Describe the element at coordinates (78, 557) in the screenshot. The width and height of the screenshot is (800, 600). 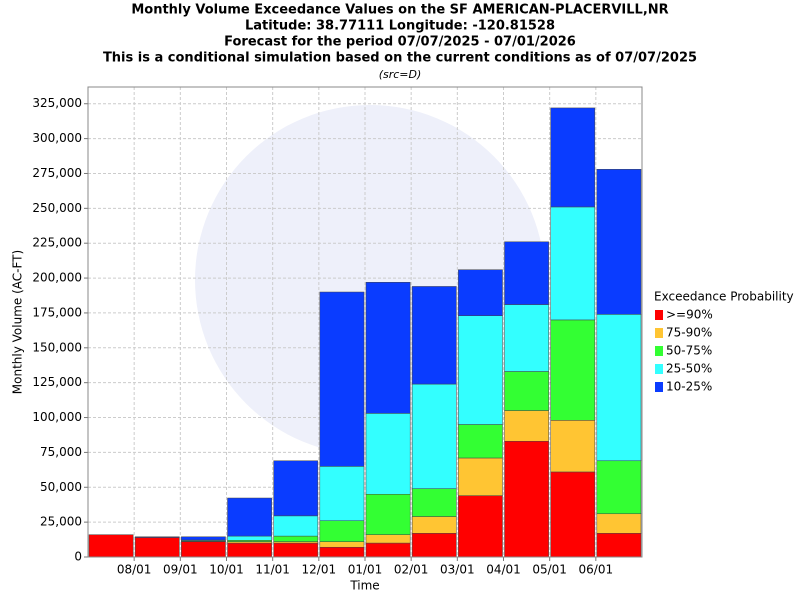
I see `y-tick-label: 0` at that location.